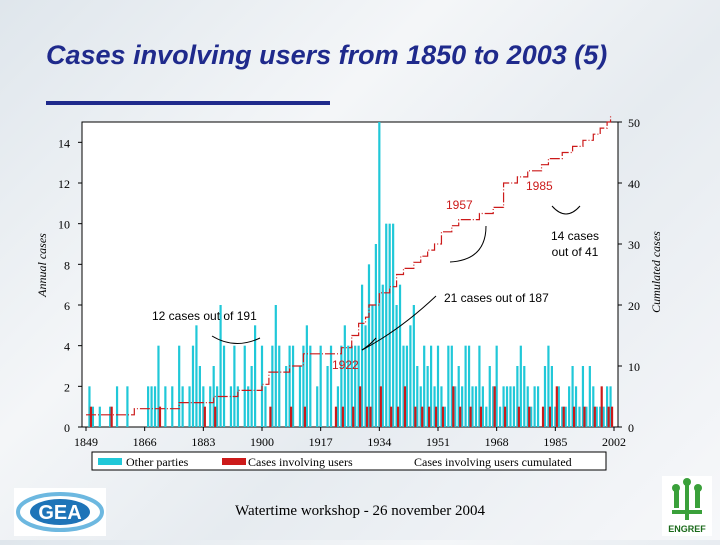 This screenshot has height=545, width=720. Describe the element at coordinates (64, 225) in the screenshot. I see `y-tick-label: 10` at that location.